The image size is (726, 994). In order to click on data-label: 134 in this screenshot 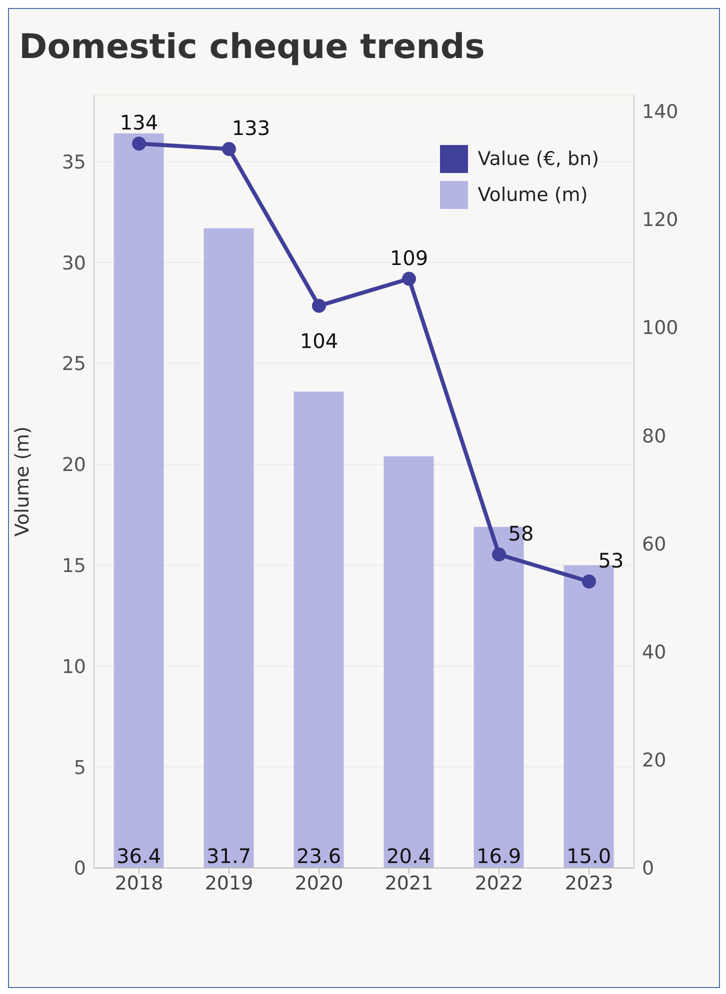, I will do `click(139, 122)`.